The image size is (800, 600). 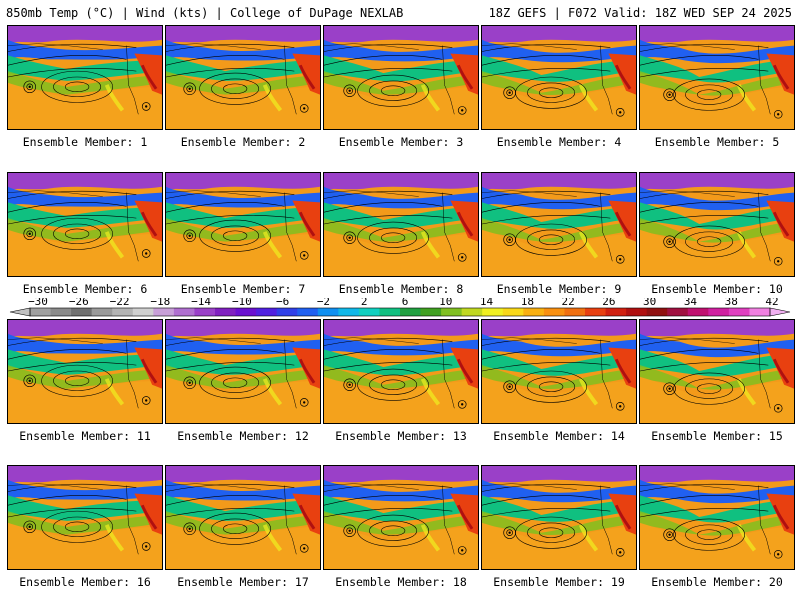 What do you see at coordinates (559, 289) in the screenshot?
I see `ensemble-member-caption: Ensemble Member: 9` at bounding box center [559, 289].